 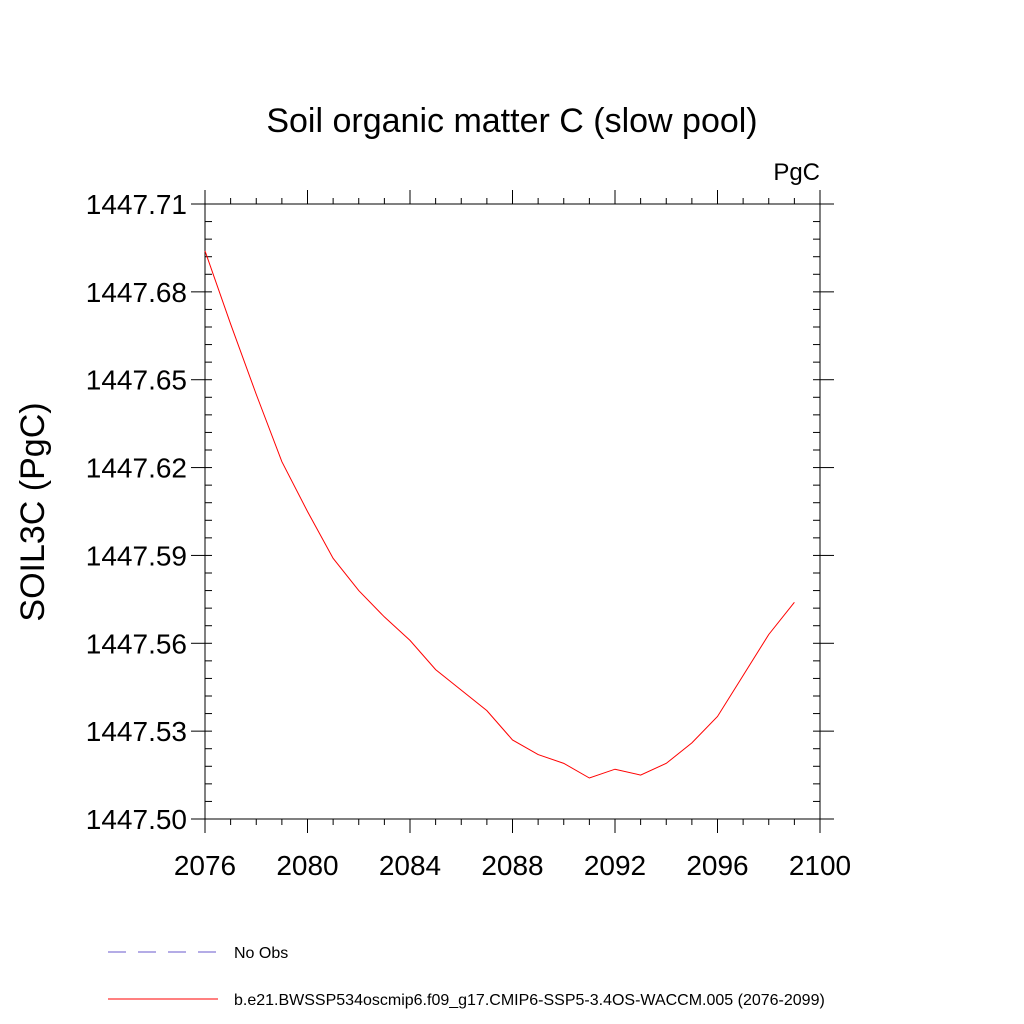 What do you see at coordinates (820, 865) in the screenshot?
I see `x-tick-label: 2100` at bounding box center [820, 865].